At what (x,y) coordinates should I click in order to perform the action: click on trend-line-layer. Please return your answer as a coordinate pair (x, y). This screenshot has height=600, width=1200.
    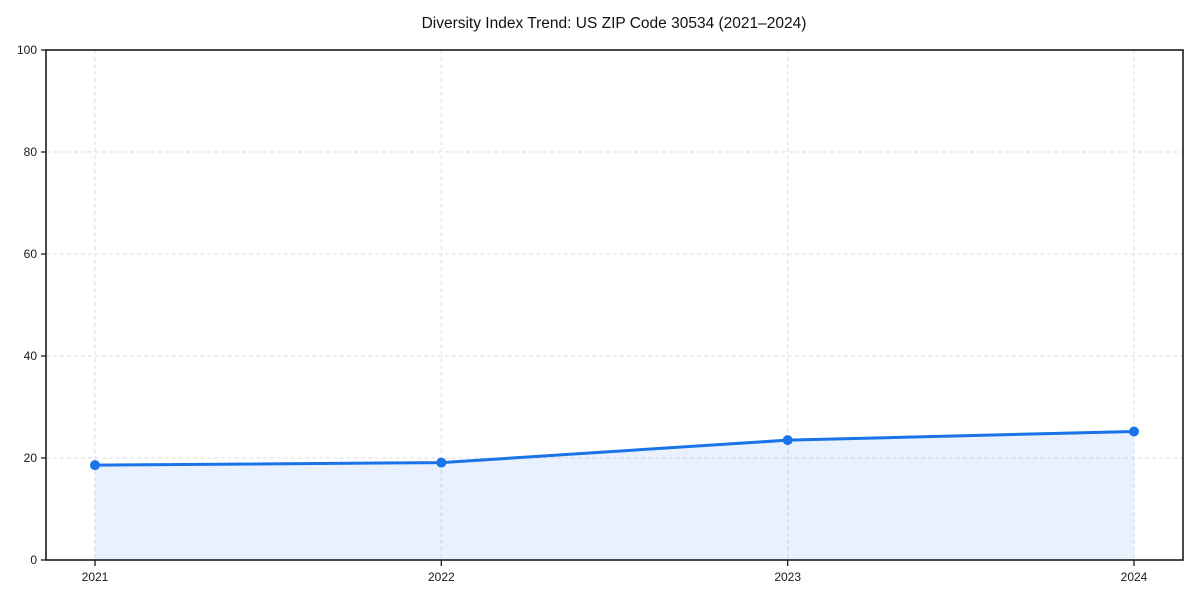
    Looking at the image, I should click on (614, 448).